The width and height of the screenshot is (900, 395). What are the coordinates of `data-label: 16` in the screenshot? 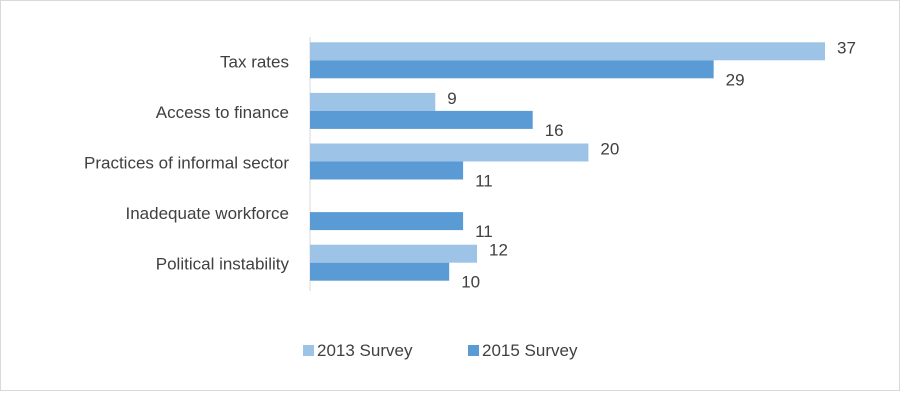 It's located at (554, 130).